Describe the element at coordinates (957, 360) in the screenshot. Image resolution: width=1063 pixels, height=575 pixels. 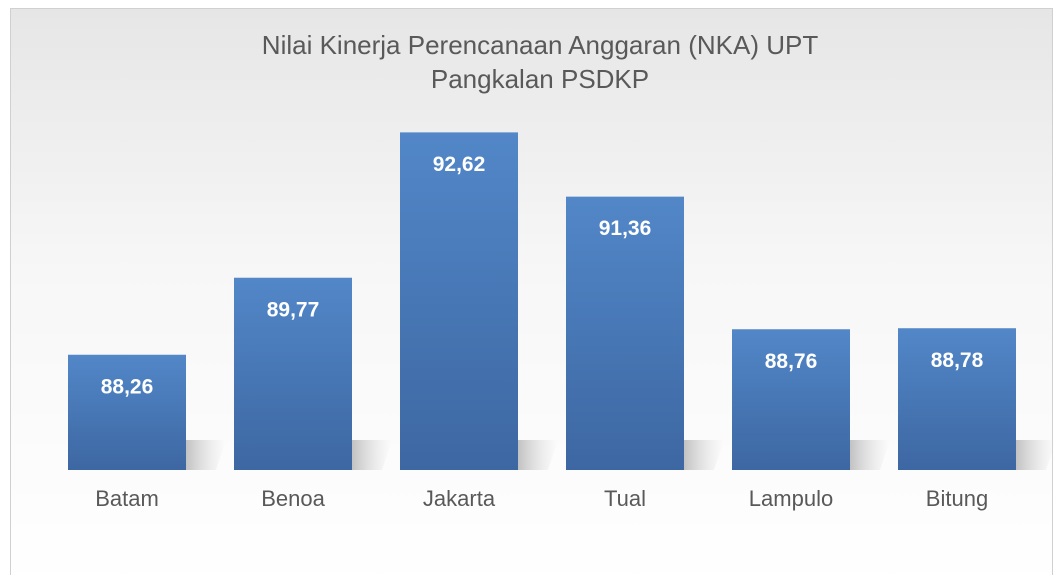
I see `value-label: 88,78` at that location.